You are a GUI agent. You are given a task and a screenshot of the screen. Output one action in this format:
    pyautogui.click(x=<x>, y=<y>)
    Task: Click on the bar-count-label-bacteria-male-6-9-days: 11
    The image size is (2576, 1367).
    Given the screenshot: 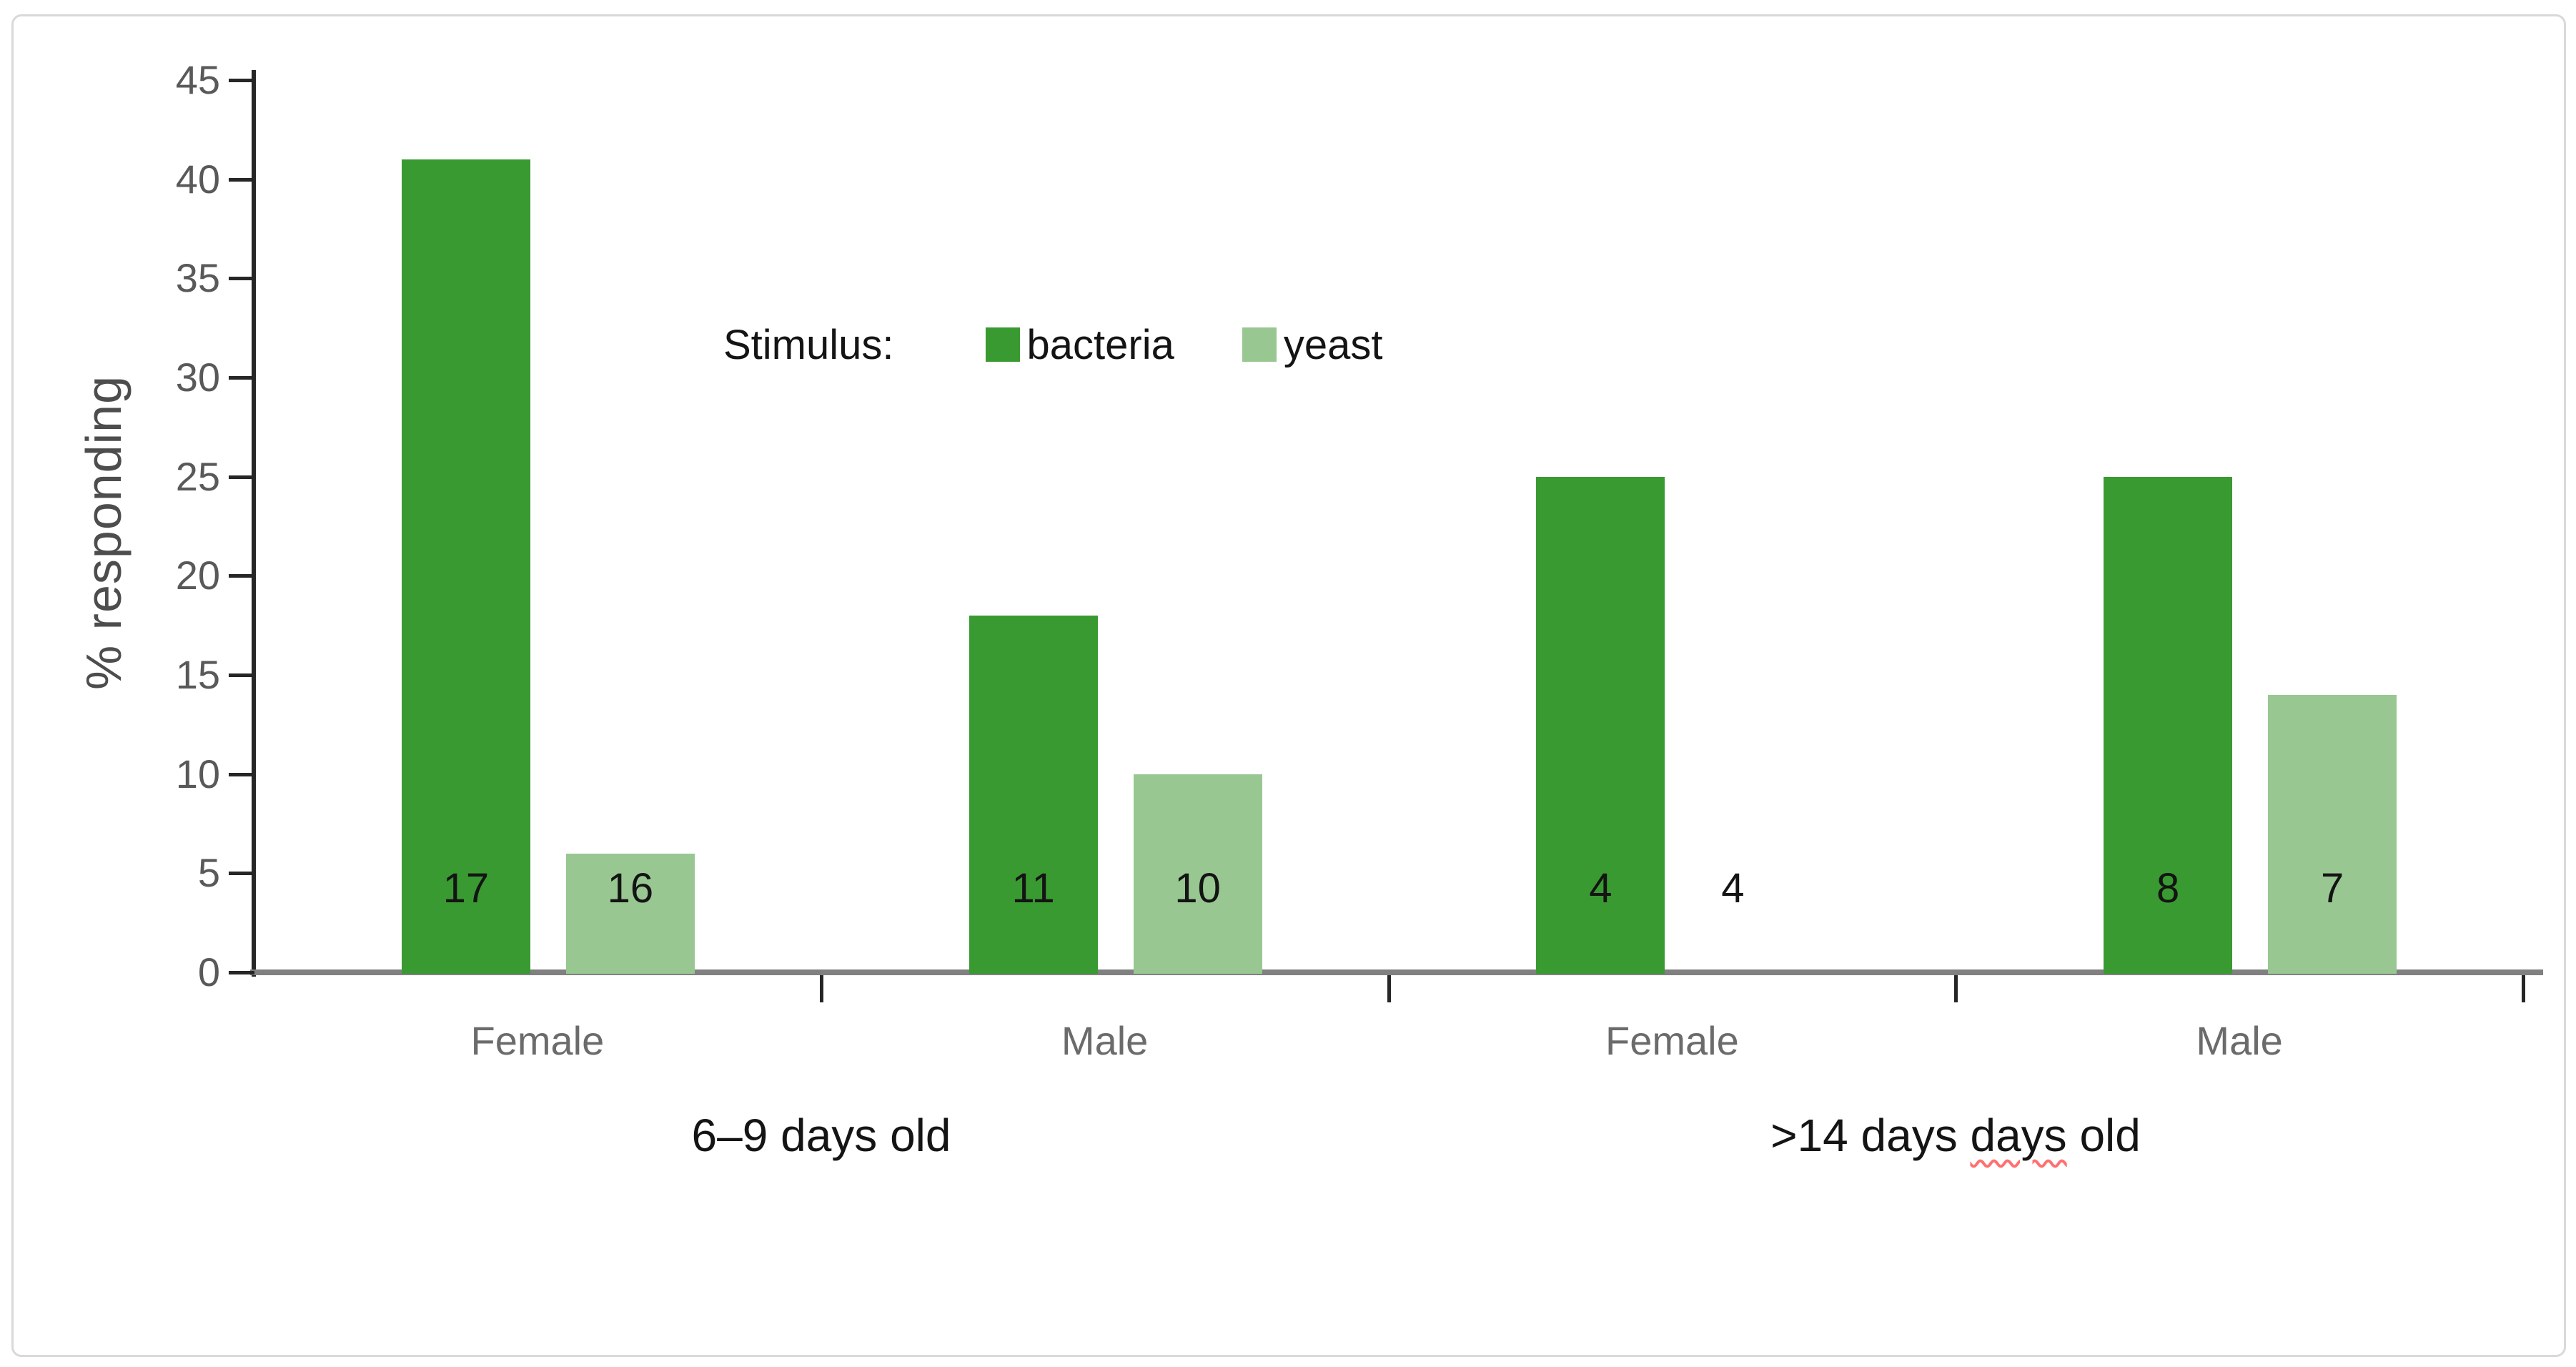 What is the action you would take?
    pyautogui.click(x=1033, y=889)
    